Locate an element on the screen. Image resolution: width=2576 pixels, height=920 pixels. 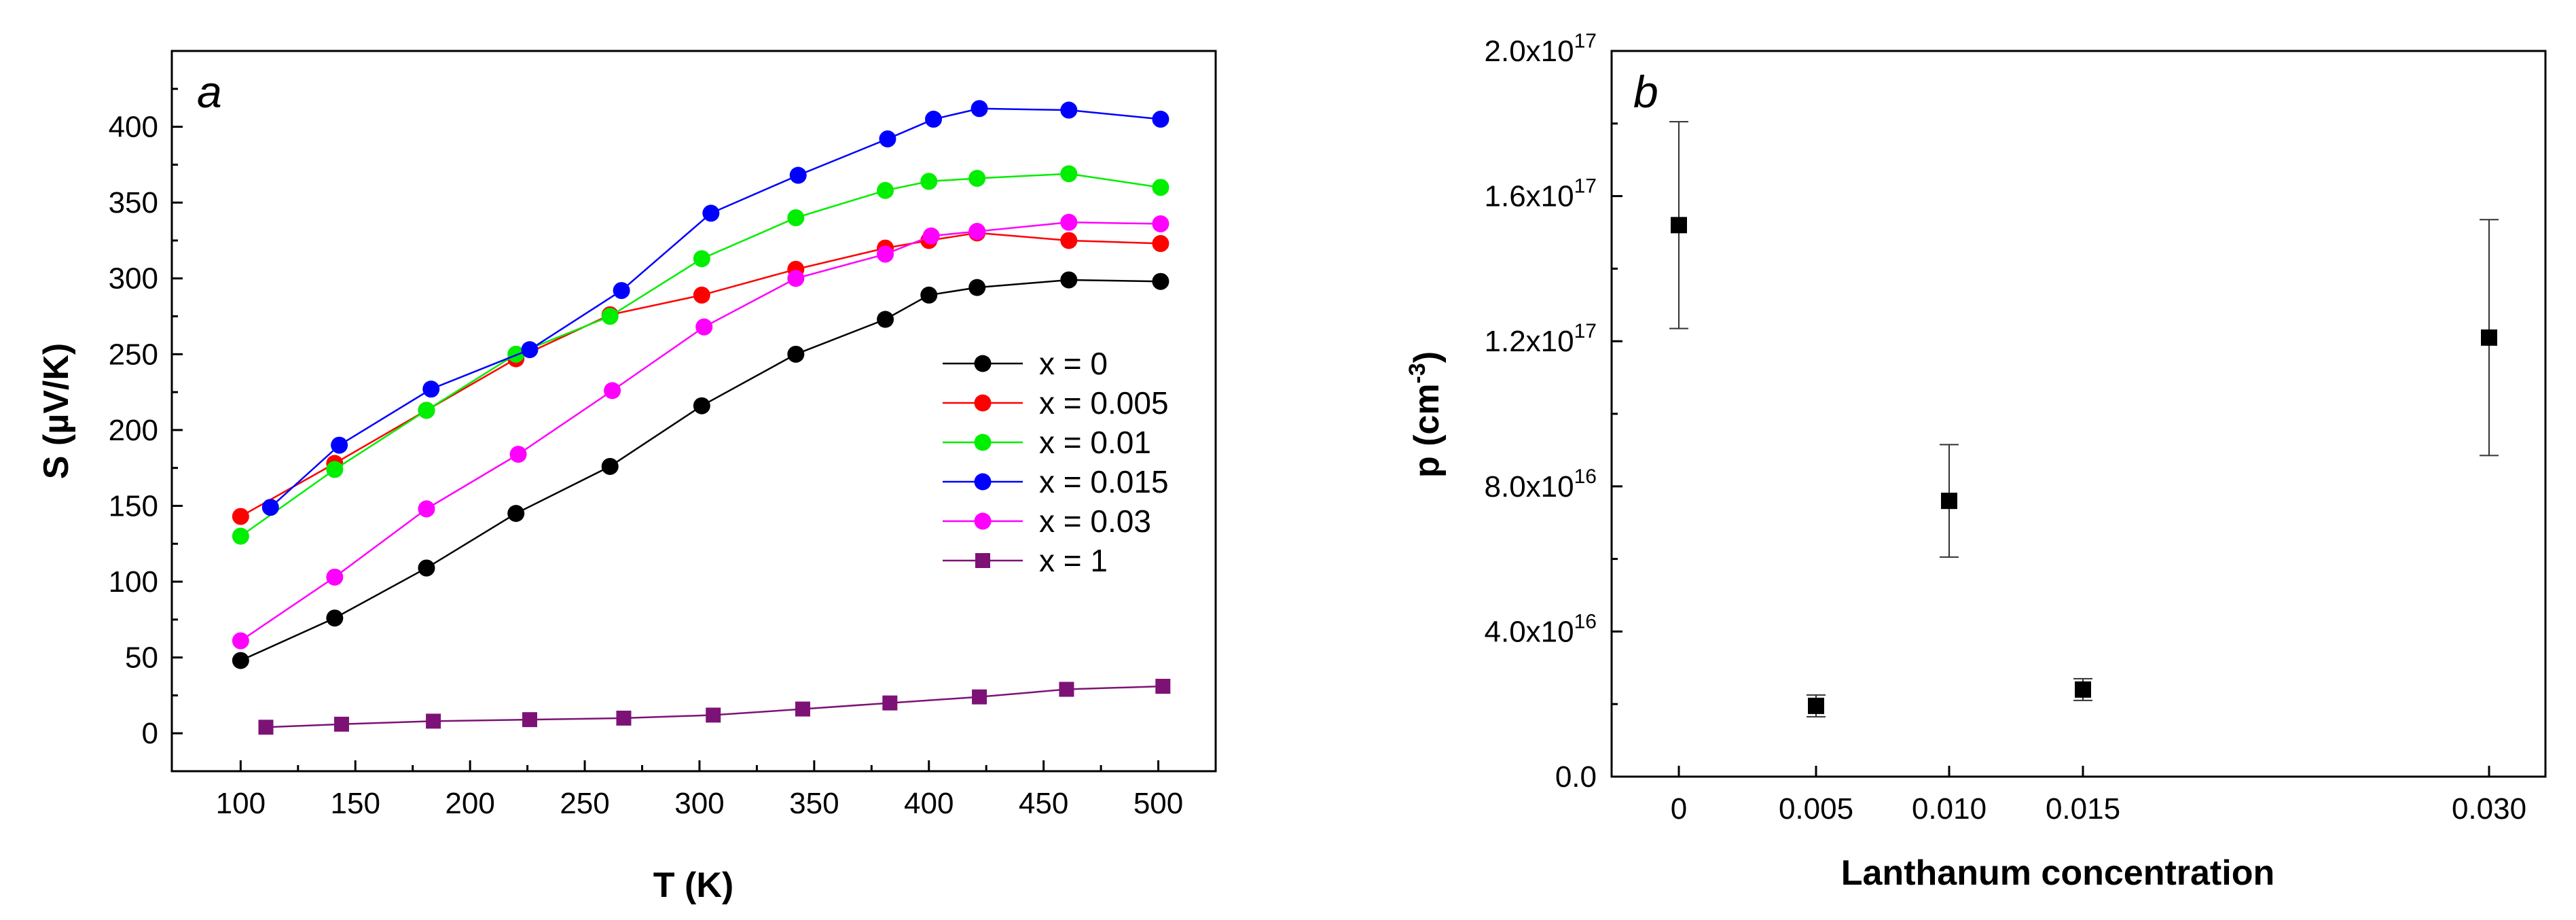
panel-b-y-title-base: p (cm is located at coordinates (1427, 430).